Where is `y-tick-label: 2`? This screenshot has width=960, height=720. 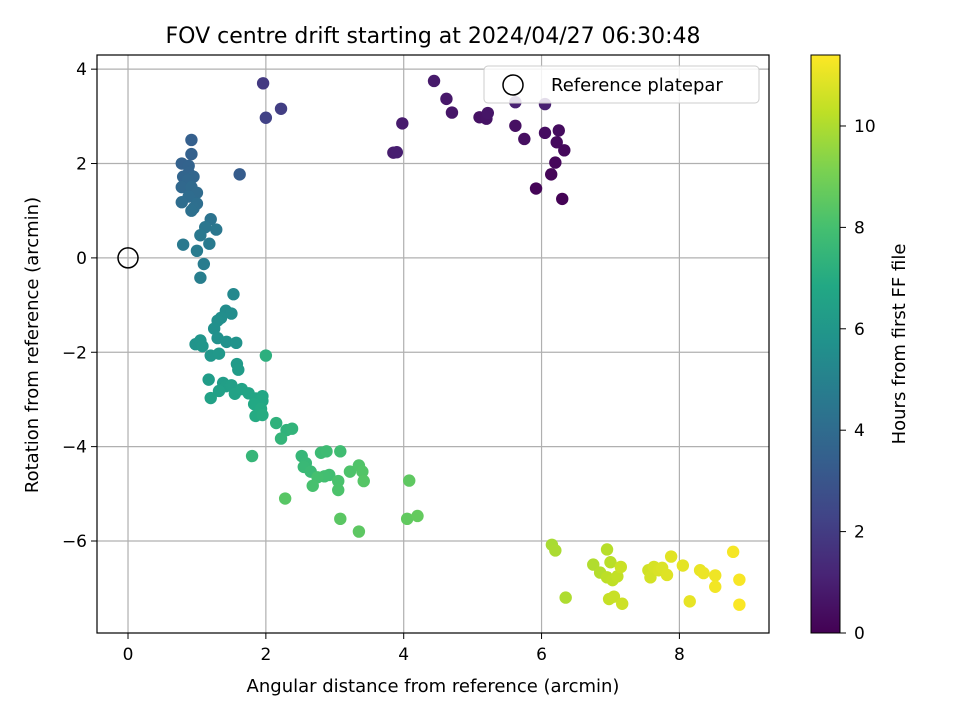
y-tick-label: 2 is located at coordinates (81, 165).